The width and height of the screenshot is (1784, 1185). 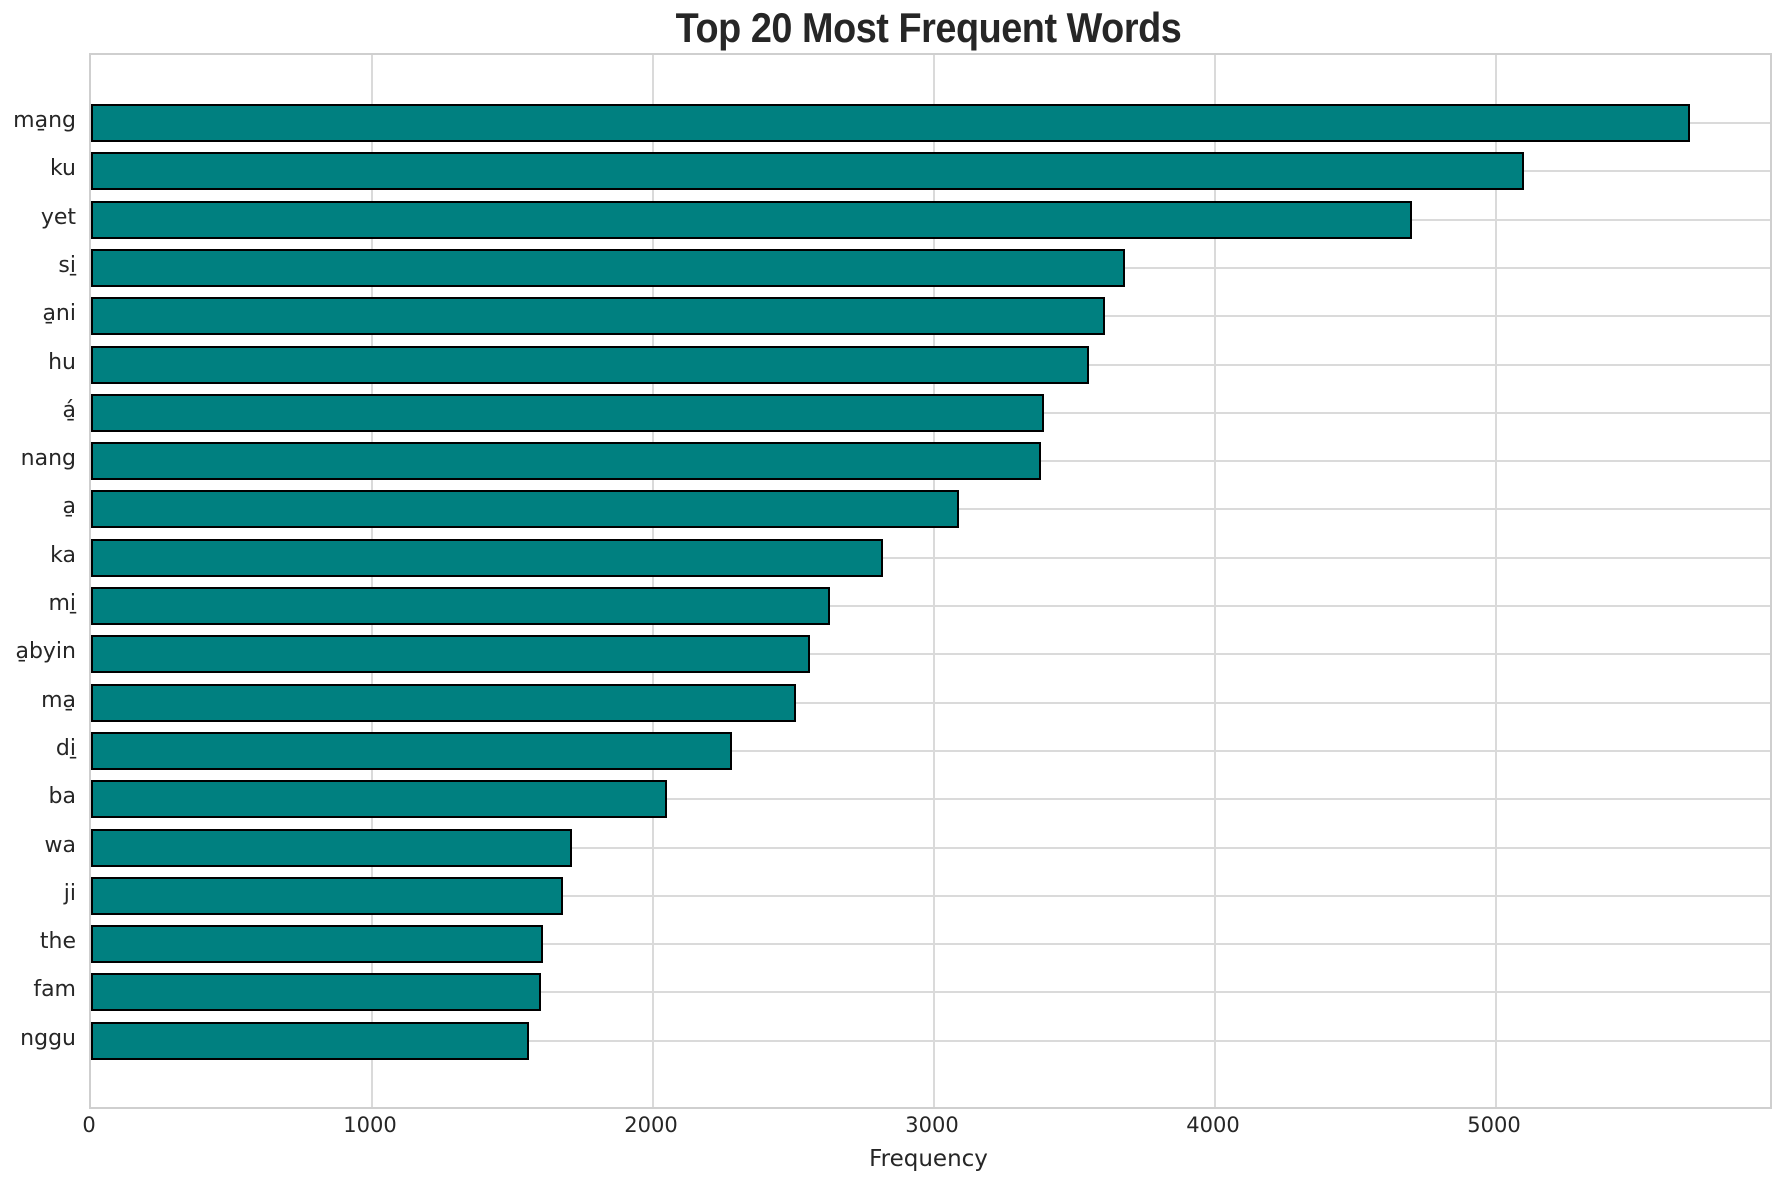 What do you see at coordinates (69, 507) in the screenshot?
I see `y-tick-label: a̱` at bounding box center [69, 507].